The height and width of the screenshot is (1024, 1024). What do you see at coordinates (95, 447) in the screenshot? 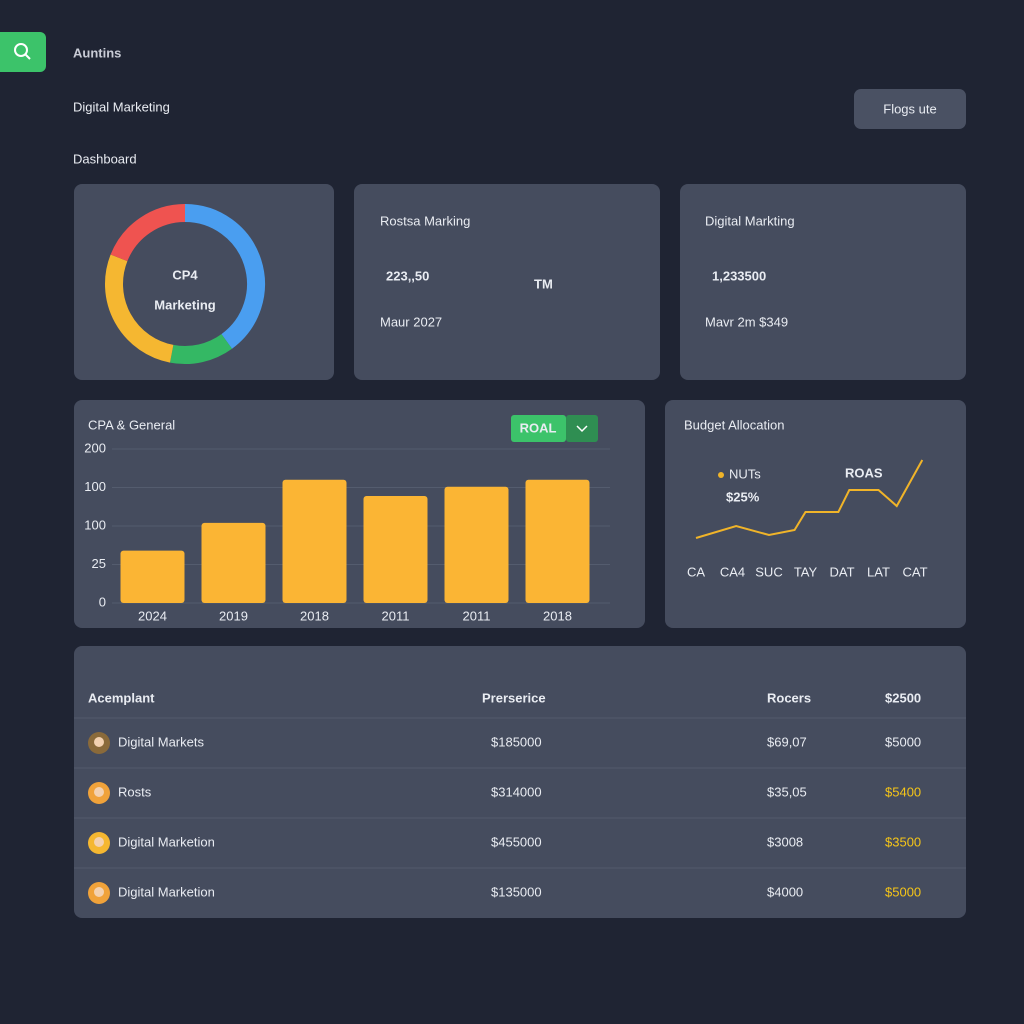
I see `y-tick-label: 200` at bounding box center [95, 447].